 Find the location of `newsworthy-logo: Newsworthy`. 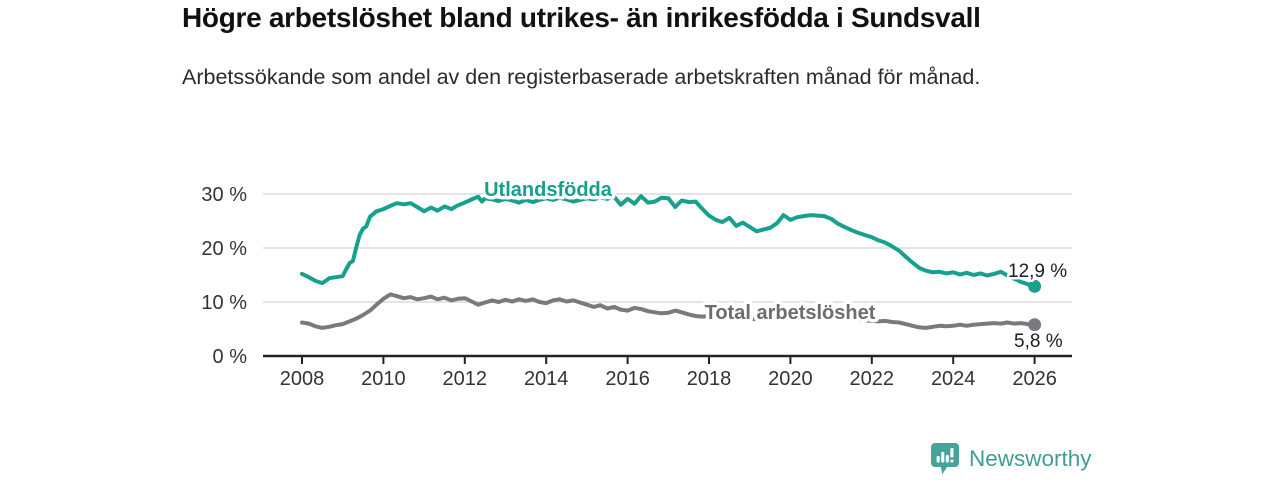

newsworthy-logo: Newsworthy is located at coordinates (1011, 459).